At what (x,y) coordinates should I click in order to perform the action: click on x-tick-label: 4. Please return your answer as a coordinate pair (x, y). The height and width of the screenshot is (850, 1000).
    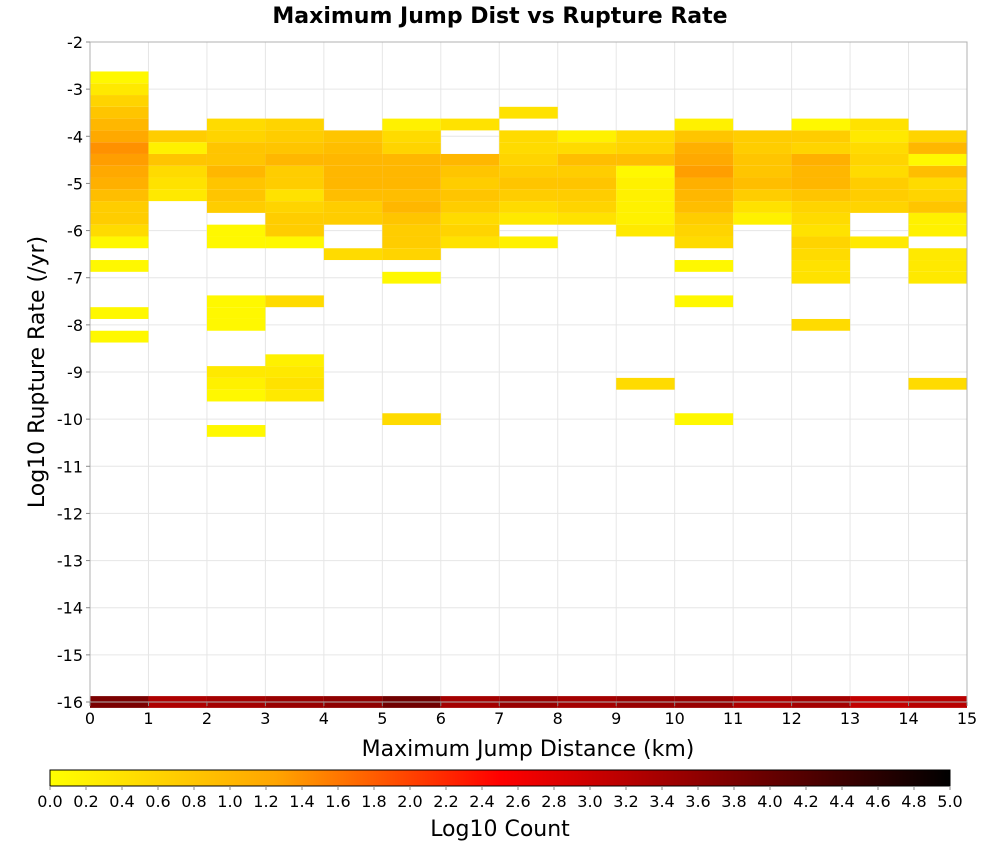
    Looking at the image, I should click on (324, 718).